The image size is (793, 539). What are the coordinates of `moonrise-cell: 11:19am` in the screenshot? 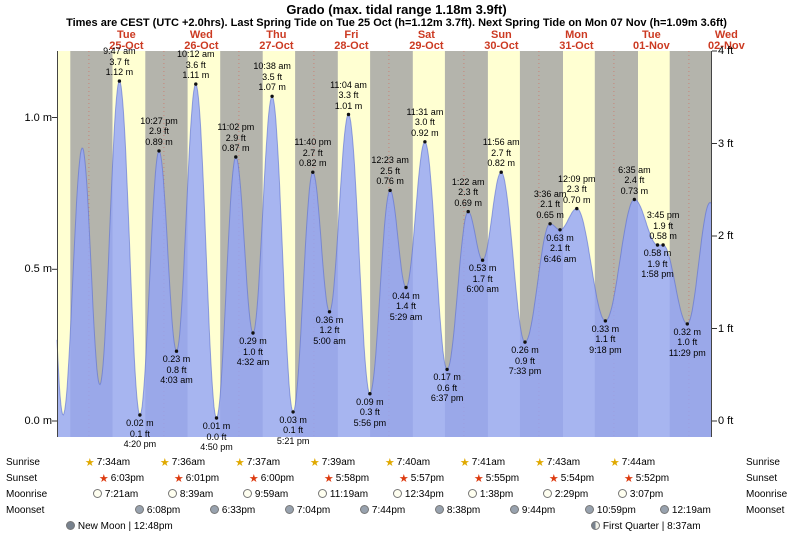 It's located at (342, 494).